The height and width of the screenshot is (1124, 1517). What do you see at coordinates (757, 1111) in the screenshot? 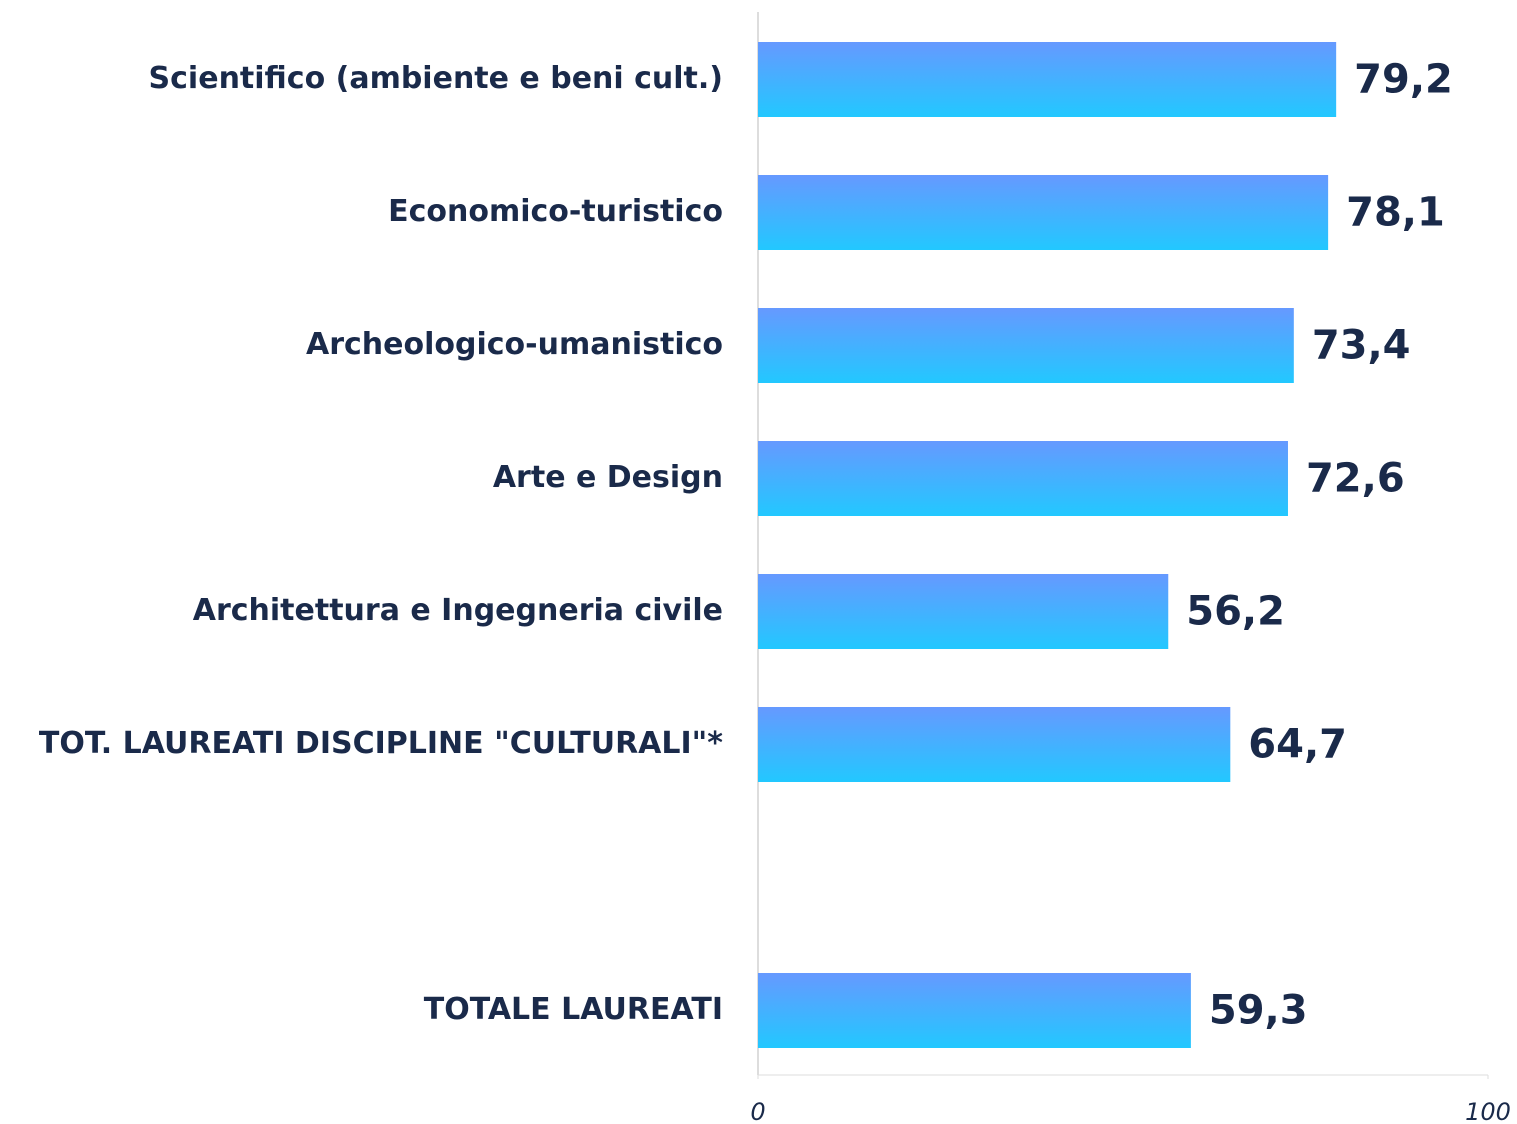
I see `x-tick-label: 0` at bounding box center [757, 1111].